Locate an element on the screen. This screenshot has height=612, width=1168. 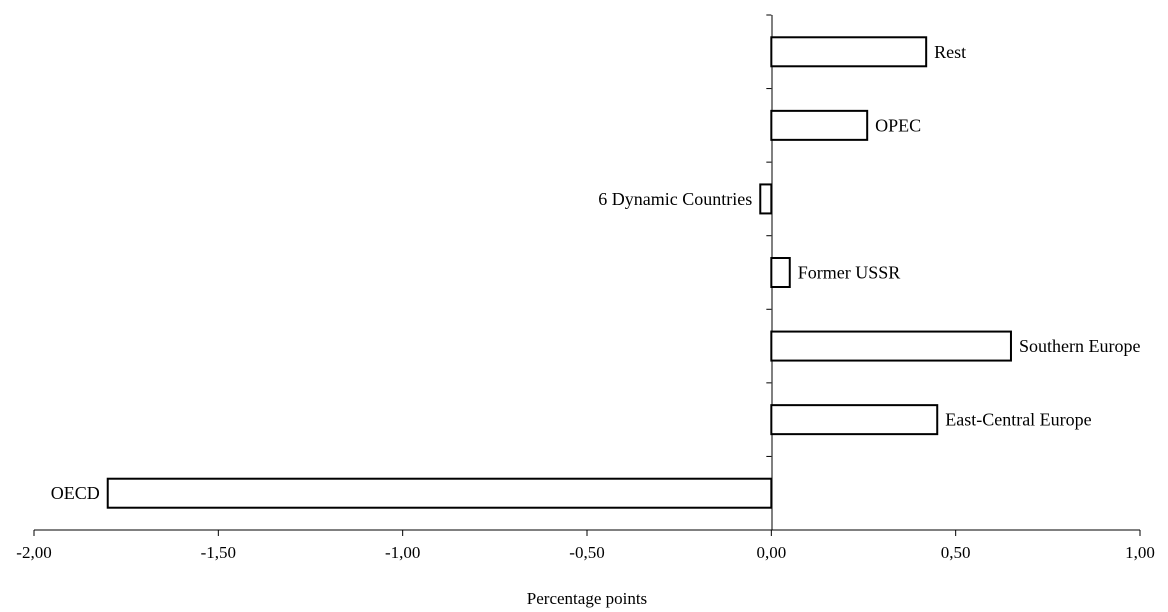
bar-oecd is located at coordinates (439, 493).